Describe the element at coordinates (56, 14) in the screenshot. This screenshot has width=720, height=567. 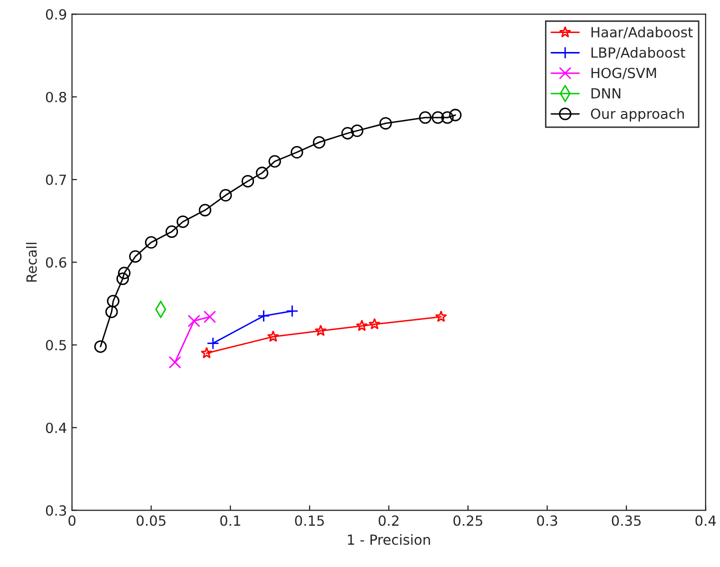
I see `y-tick-label: 0.9` at that location.